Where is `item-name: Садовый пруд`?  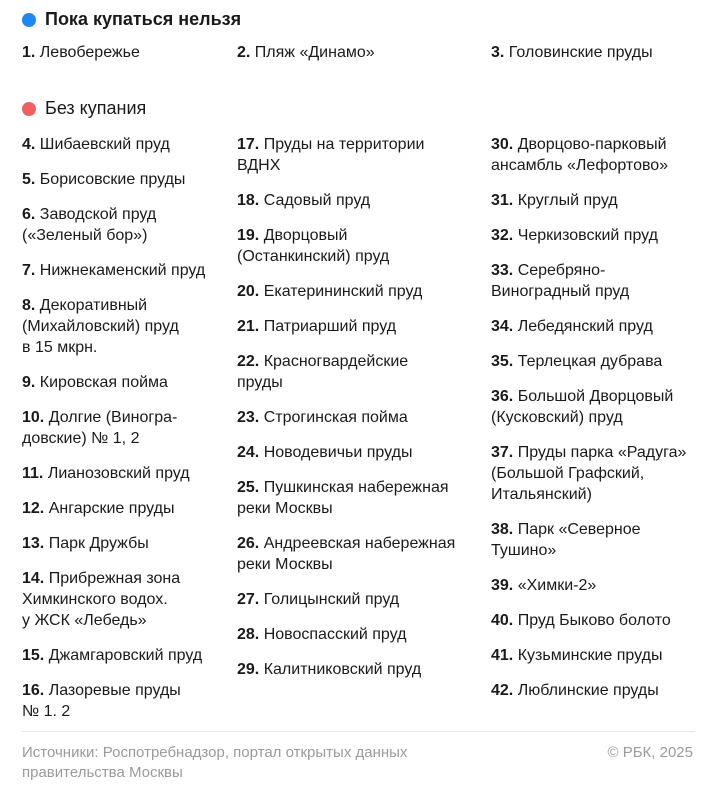
item-name: Садовый пруд is located at coordinates (317, 200).